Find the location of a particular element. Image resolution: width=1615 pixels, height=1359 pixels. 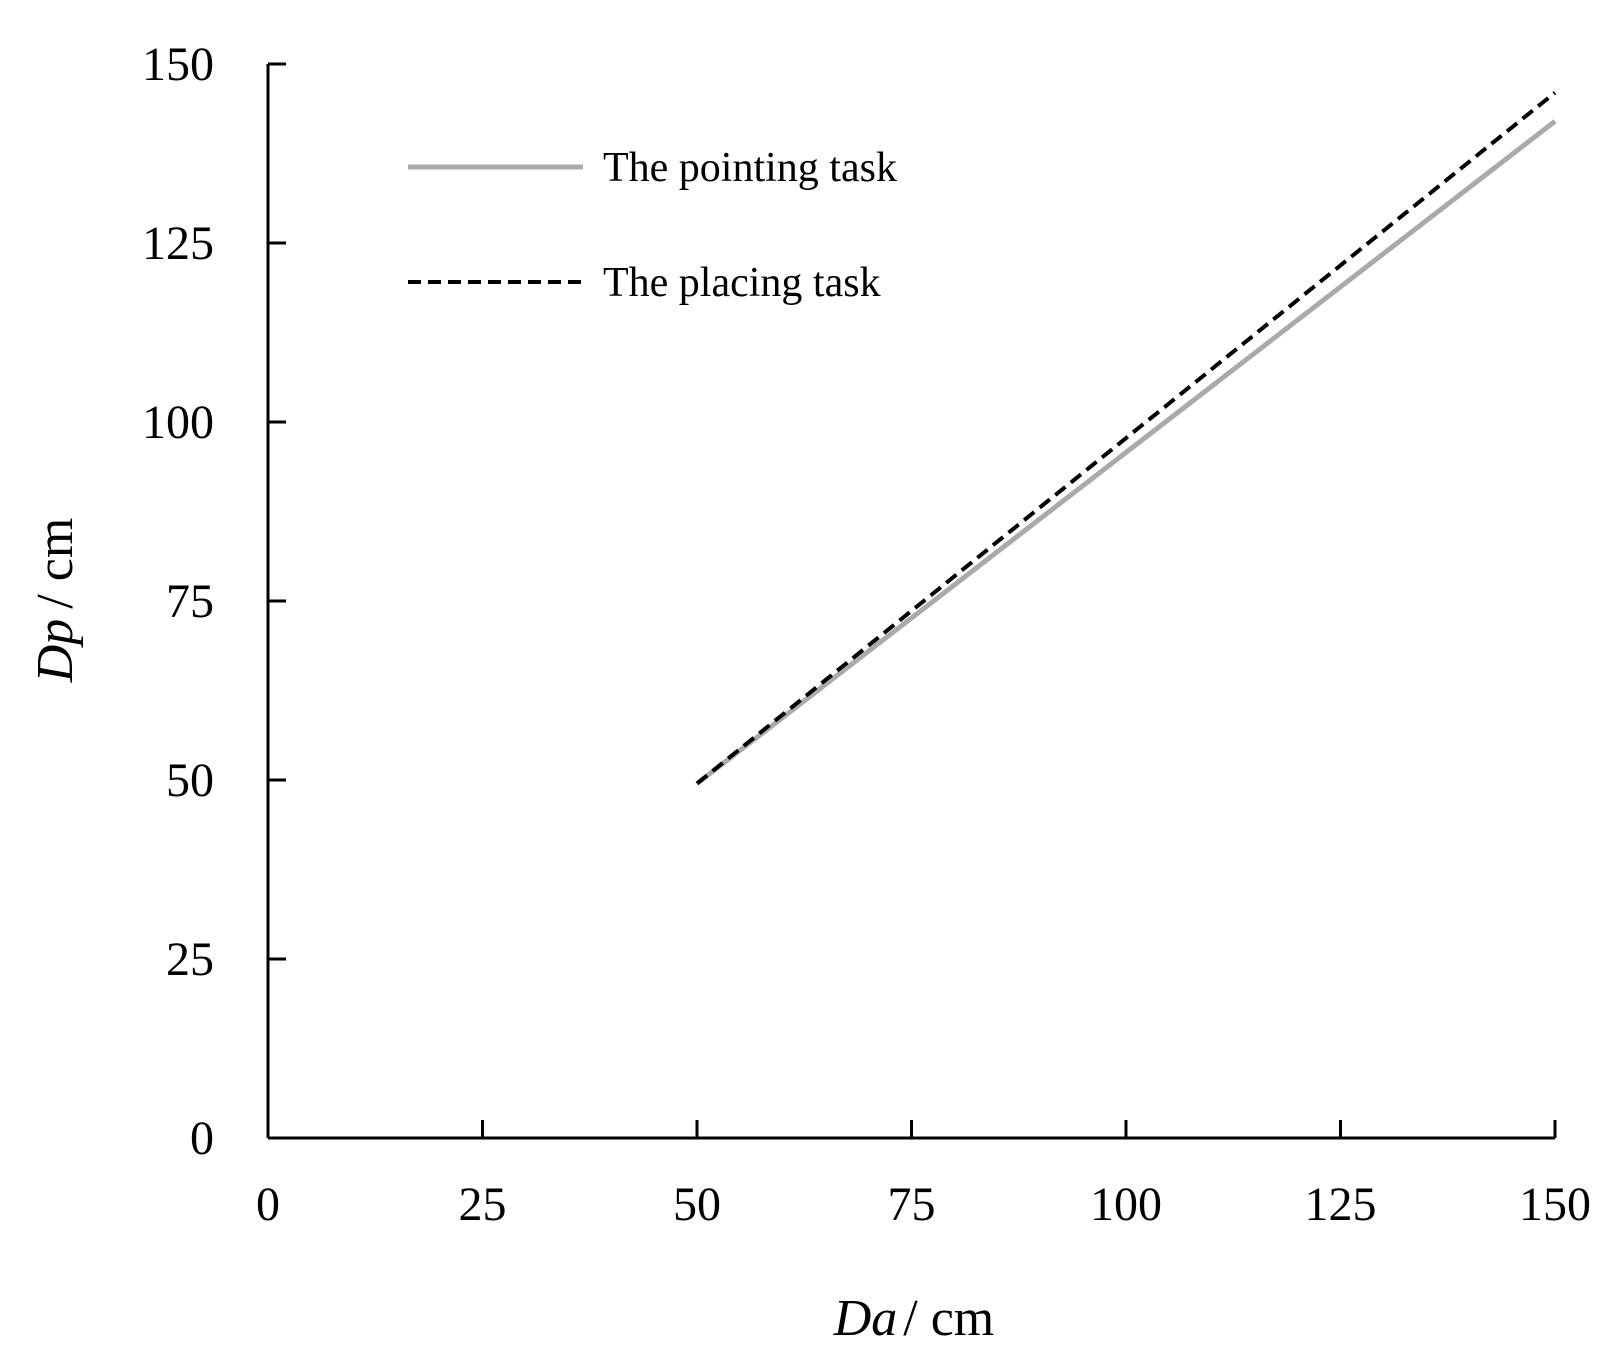

legend: The pointing task The placing task is located at coordinates (652, 225).